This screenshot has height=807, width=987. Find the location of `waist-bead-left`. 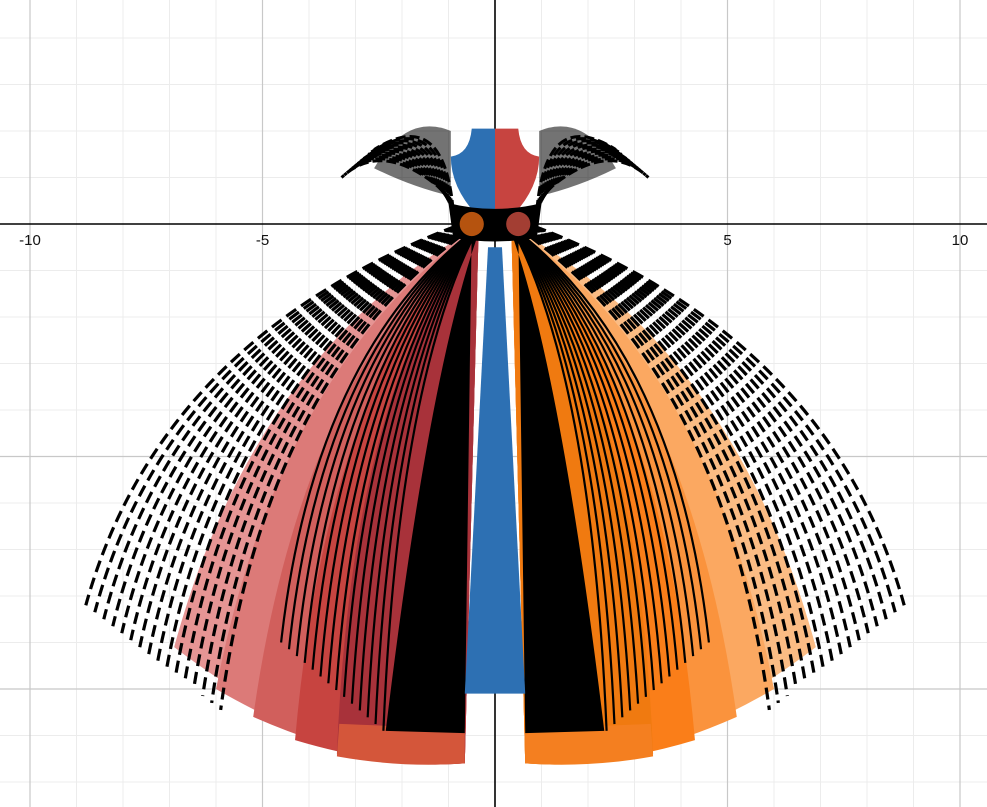

waist-bead-left is located at coordinates (471, 224).